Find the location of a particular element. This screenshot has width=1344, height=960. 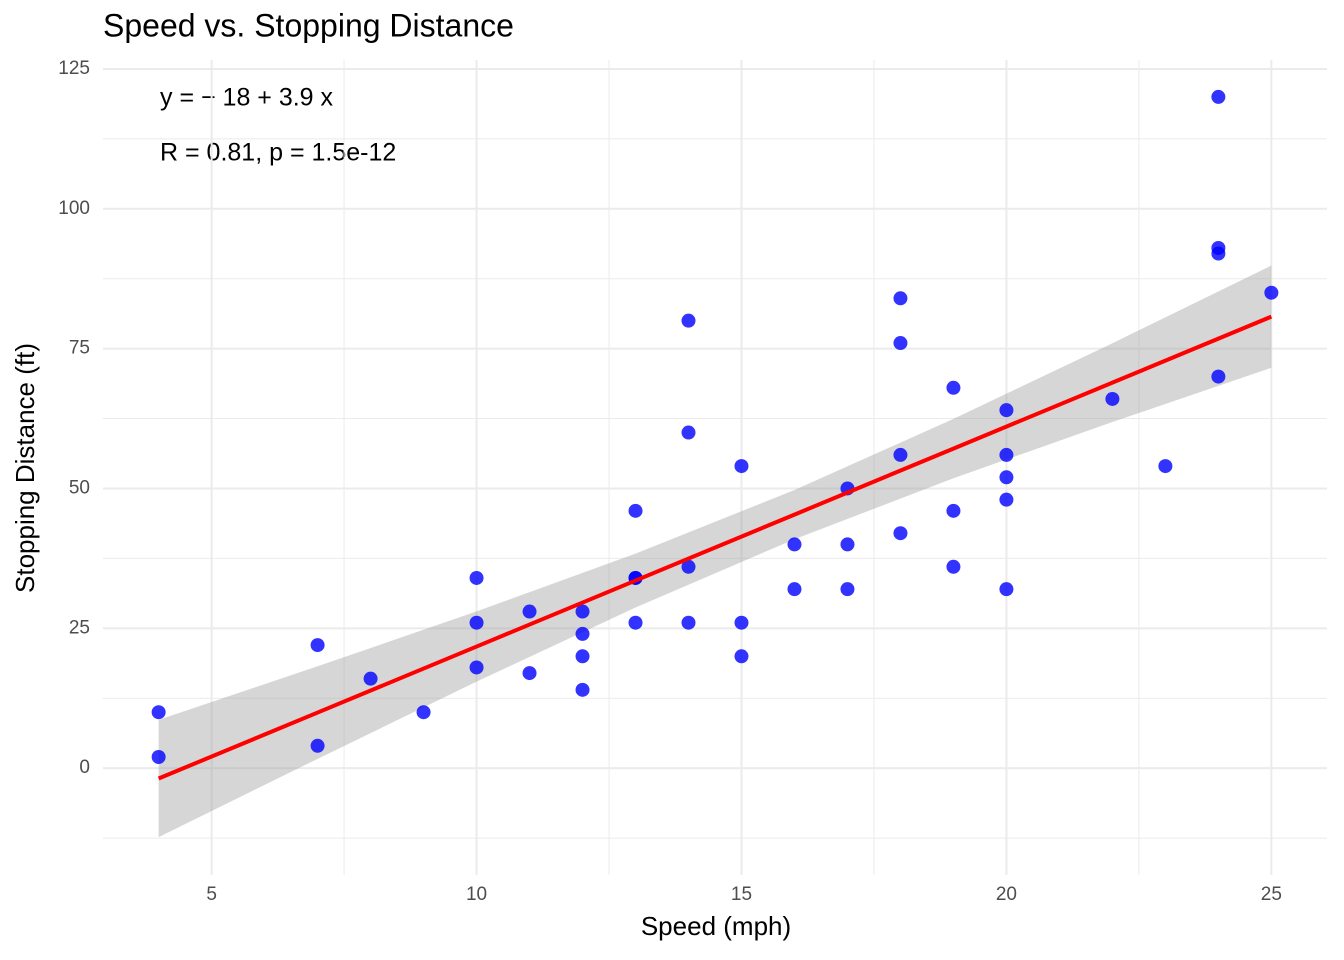

y-tick-label: 0 is located at coordinates (84, 767).